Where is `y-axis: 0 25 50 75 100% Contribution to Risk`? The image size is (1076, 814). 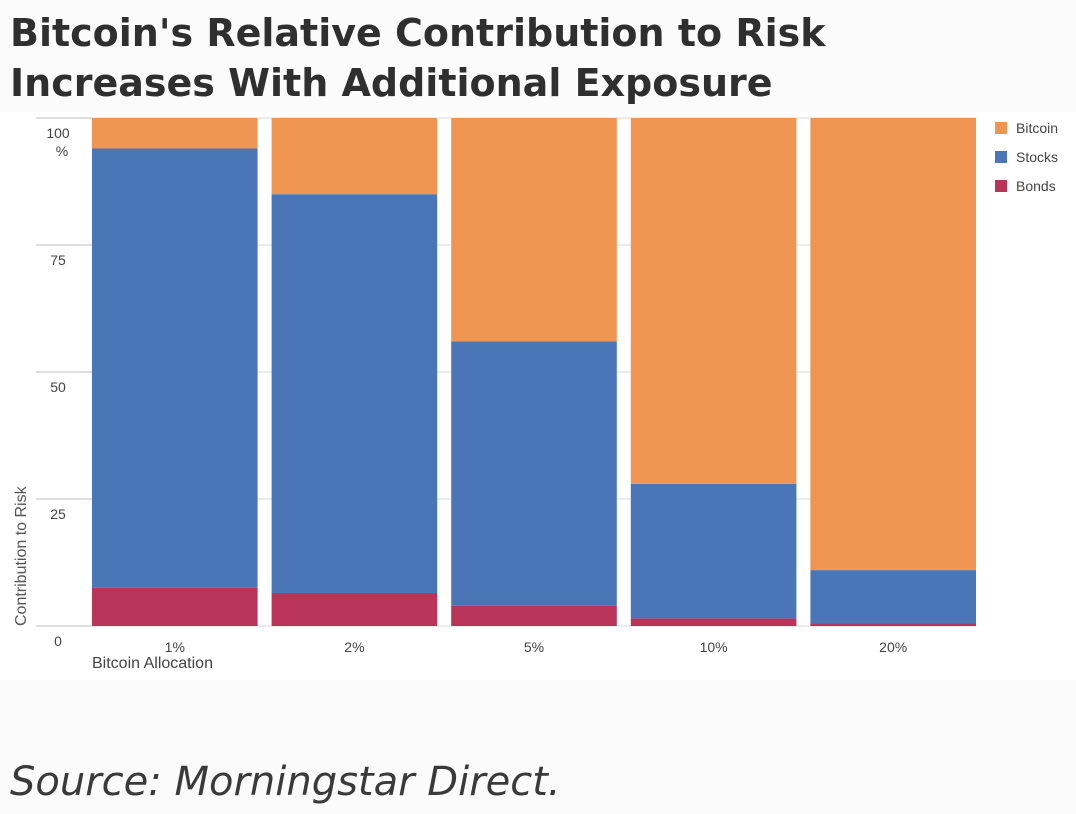 y-axis: 0 25 50 75 100% Contribution to Risk is located at coordinates (52, 383).